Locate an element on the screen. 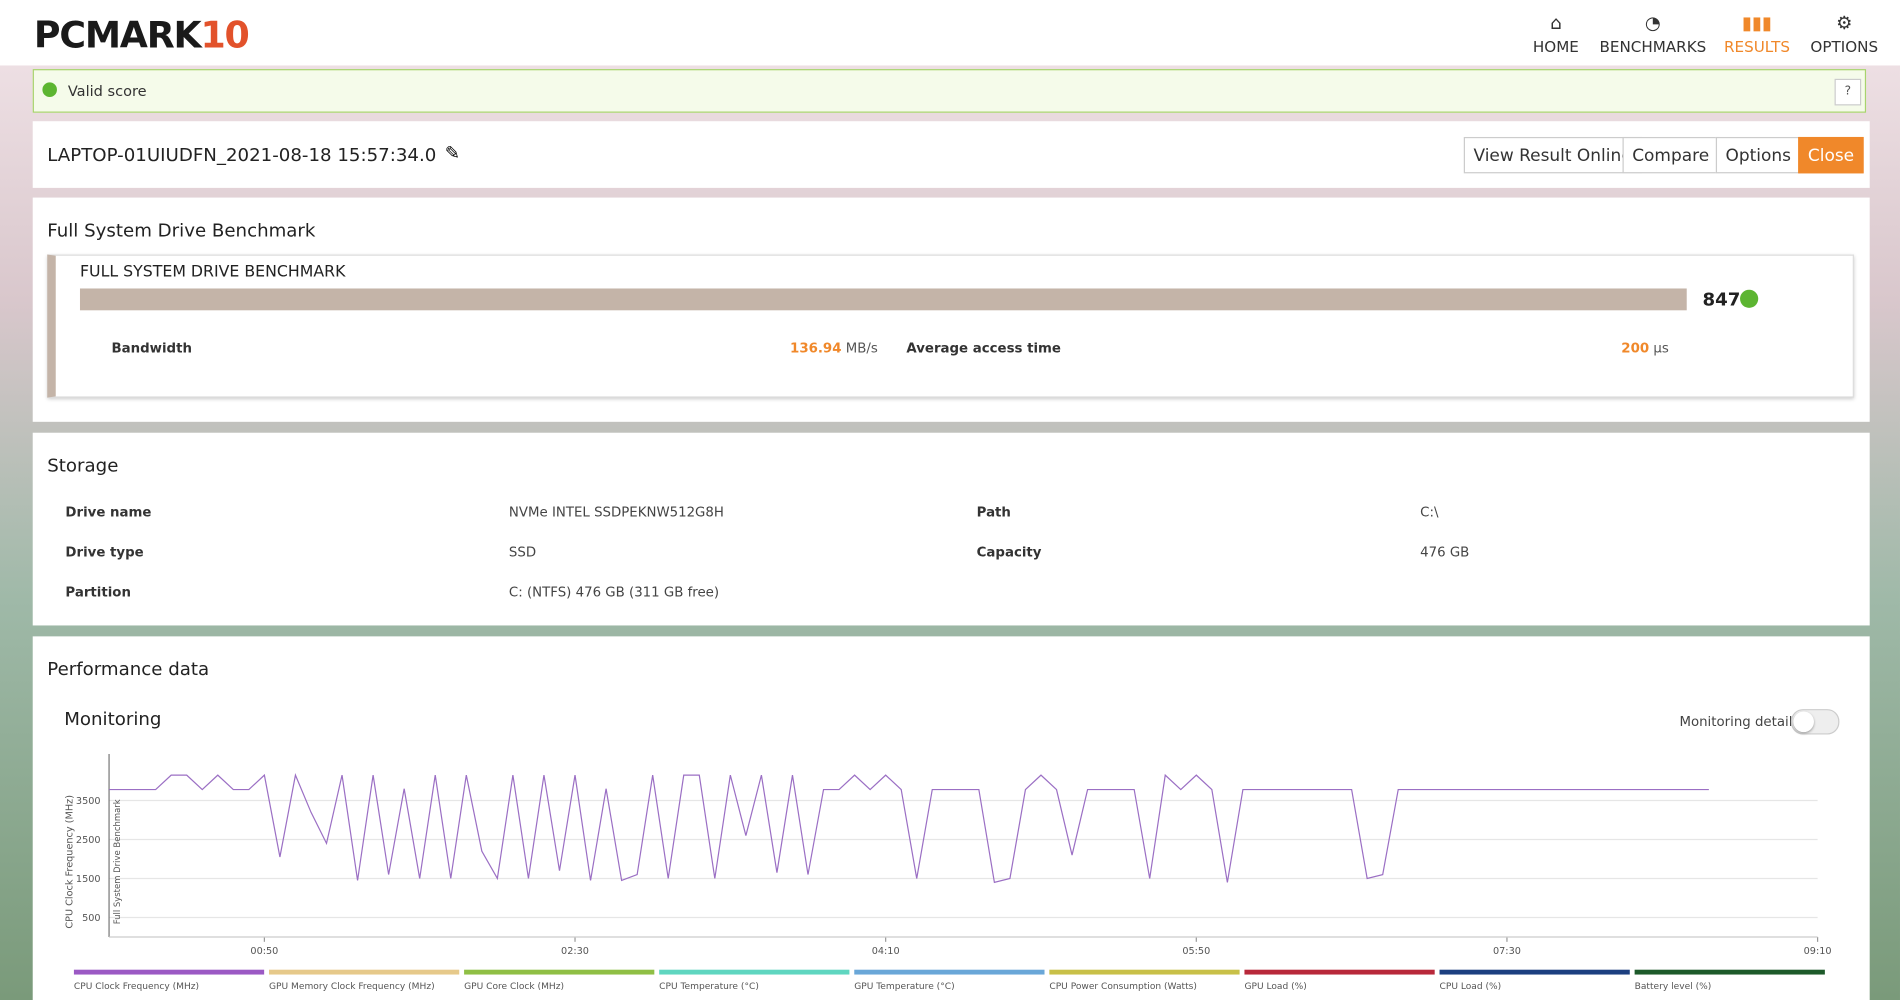 The image size is (1900, 1000). nav-results: ▮▮▮ RESULTS is located at coordinates (1757, 34).